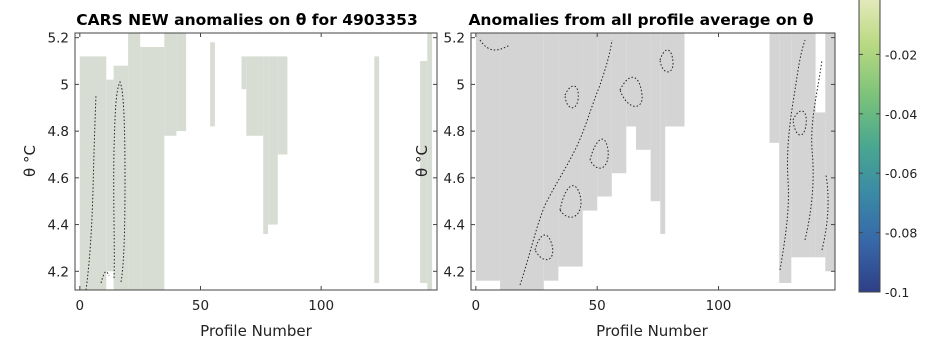 Image resolution: width=925 pixels, height=340 pixels. I want to click on colorbar: -0.02 -0.04 -0.06 -0.08 -0.1, so click(887, 150).